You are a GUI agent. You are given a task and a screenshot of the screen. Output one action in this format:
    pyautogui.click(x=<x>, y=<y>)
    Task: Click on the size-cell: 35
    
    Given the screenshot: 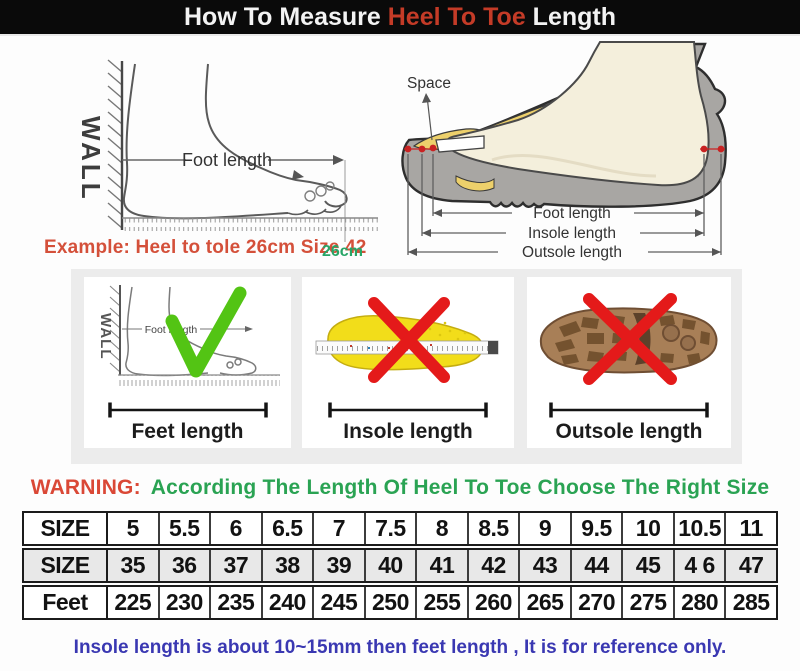 What is the action you would take?
    pyautogui.click(x=134, y=565)
    